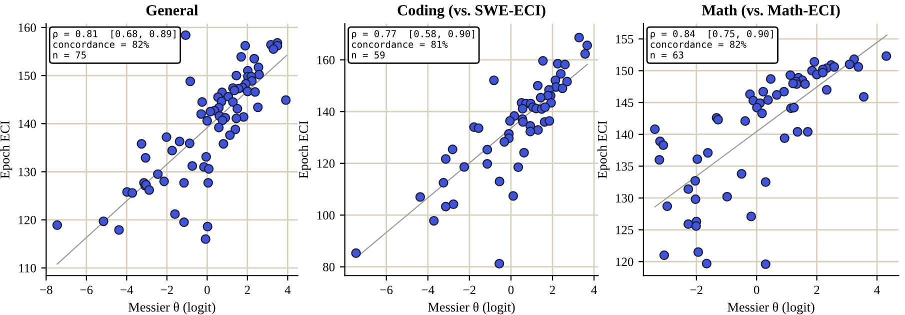 The width and height of the screenshot is (905, 315). What do you see at coordinates (114, 44) in the screenshot?
I see `annotation: ρ = 0.81 [0.68, 0.89] concordance = 82% n = 75` at bounding box center [114, 44].